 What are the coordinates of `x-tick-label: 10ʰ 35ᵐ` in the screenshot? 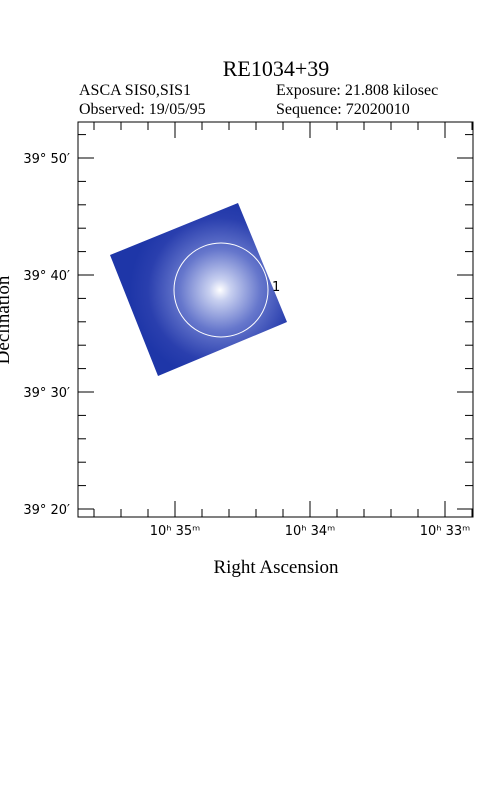 It's located at (175, 531).